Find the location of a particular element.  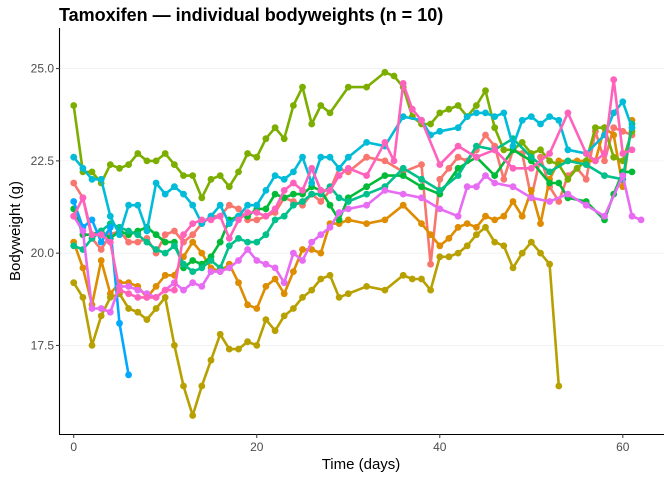

x-tick-label: 40 is located at coordinates (440, 447).